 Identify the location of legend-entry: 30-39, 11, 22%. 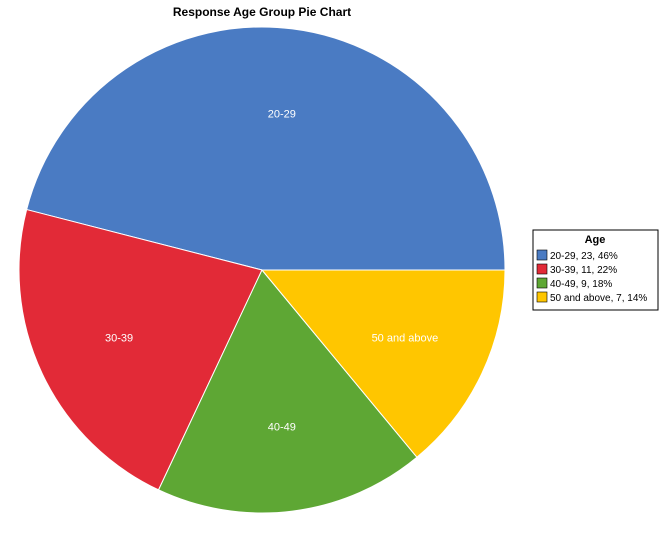
(583, 270).